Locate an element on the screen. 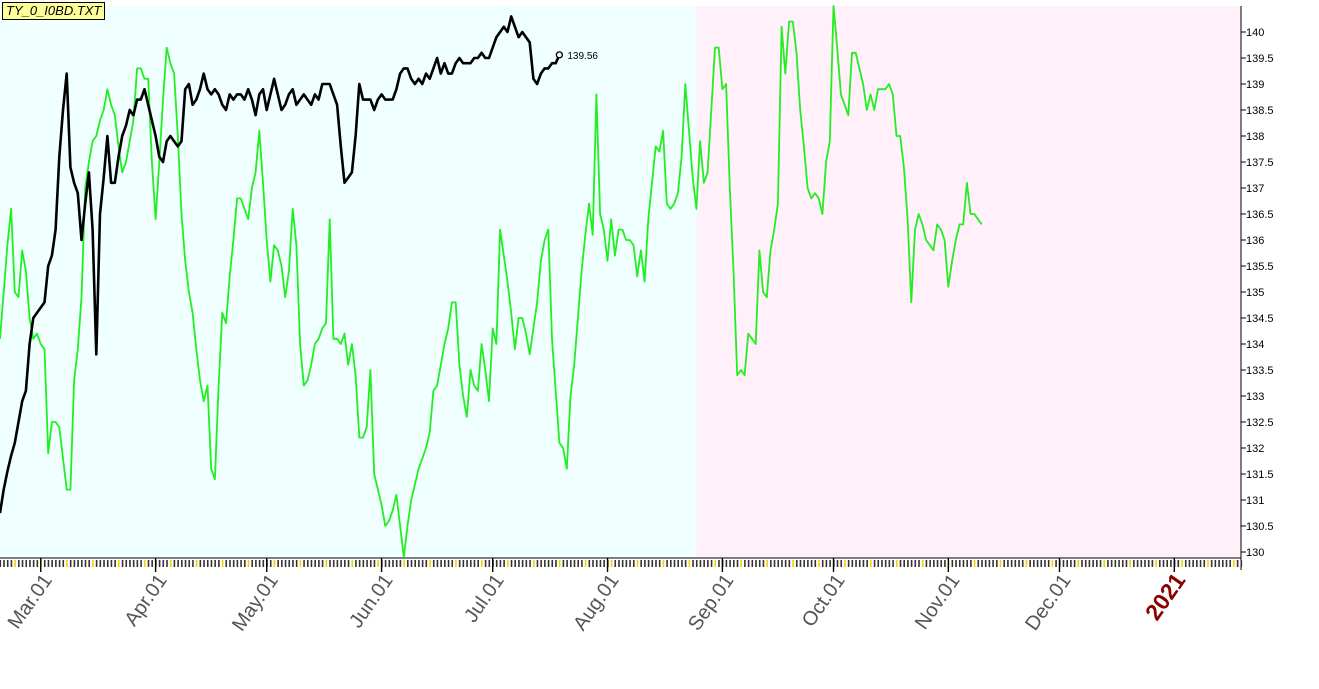 This screenshot has height=689, width=1319. y-tick-label: 134.5 is located at coordinates (1260, 319).